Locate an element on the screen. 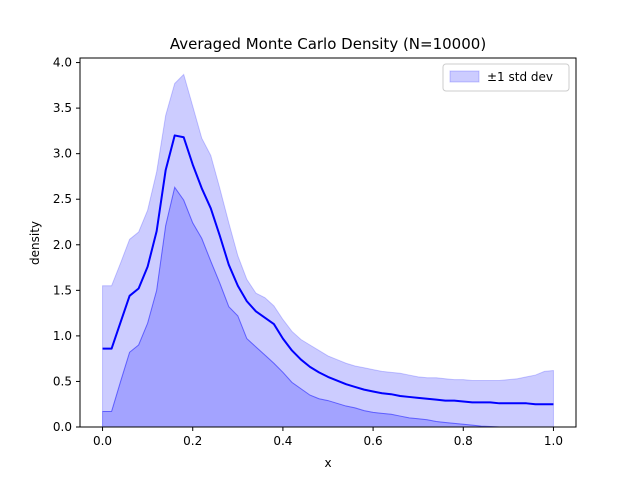 The width and height of the screenshot is (640, 484). y-tick-label: 1.5 is located at coordinates (62, 290).